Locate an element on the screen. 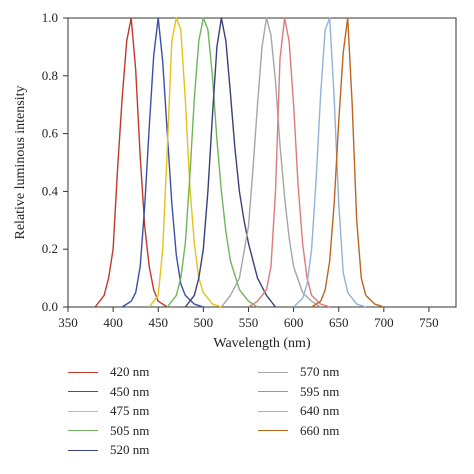  y-tick-label: 1.0 is located at coordinates (50, 17).